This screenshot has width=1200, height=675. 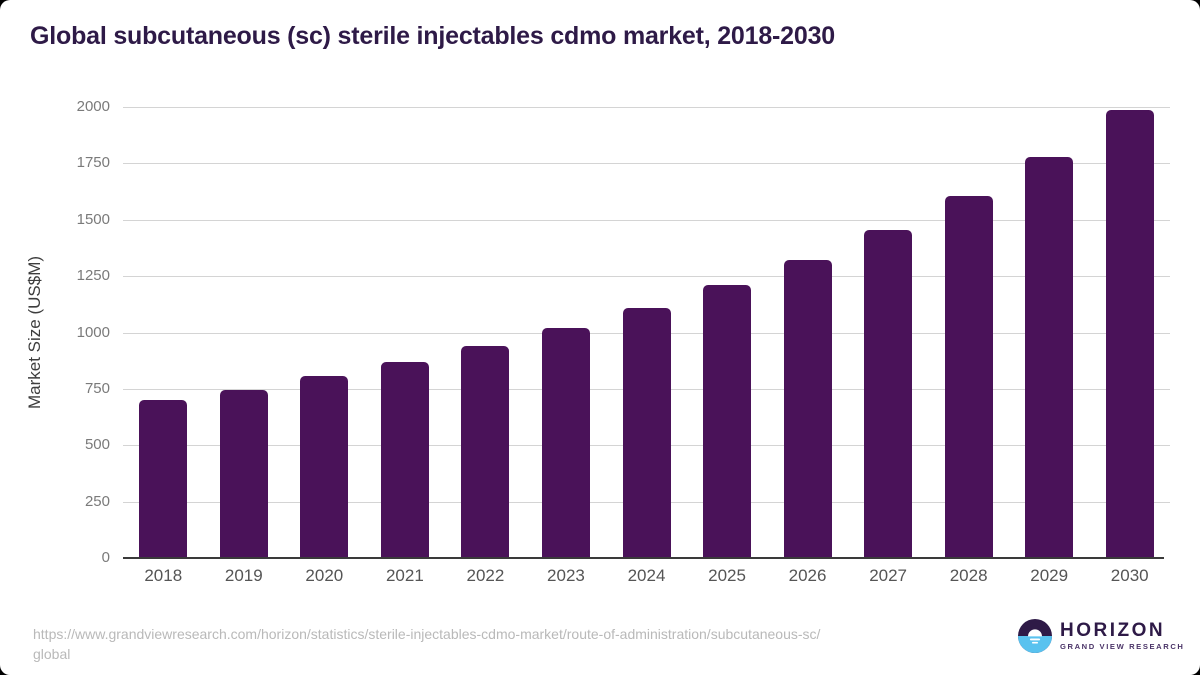 I want to click on x-tick-label-2020: 2020, so click(x=324, y=575).